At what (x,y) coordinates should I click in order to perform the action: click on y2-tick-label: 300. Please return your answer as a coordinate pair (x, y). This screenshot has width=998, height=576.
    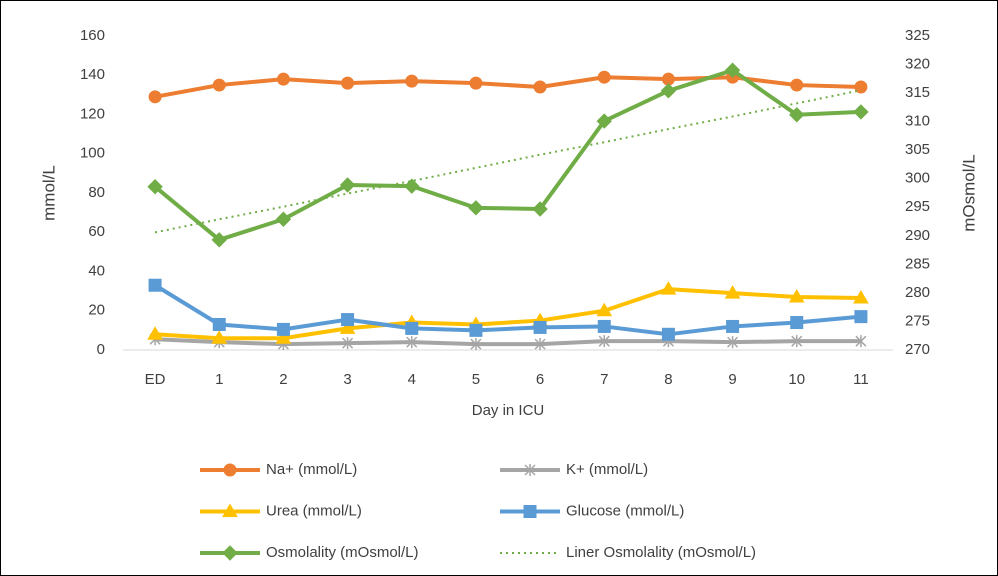
    Looking at the image, I should click on (917, 178).